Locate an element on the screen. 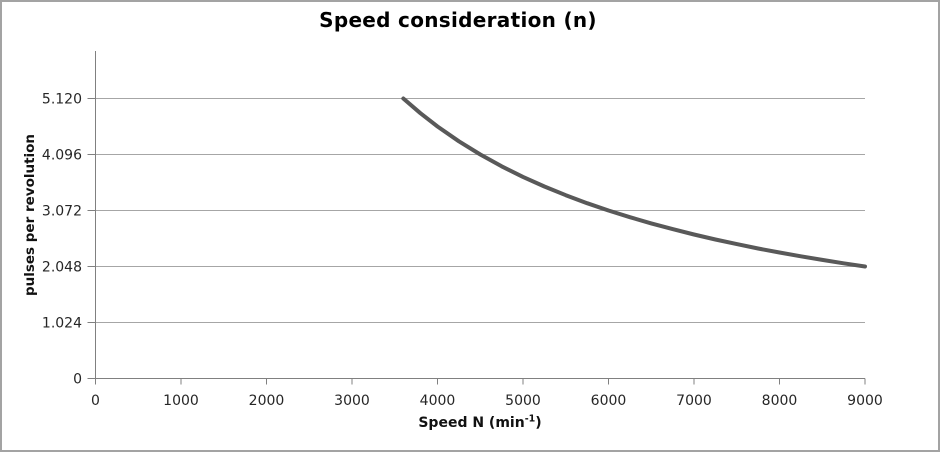  x-axis-title-prefix: Speed N (min is located at coordinates (471, 423).